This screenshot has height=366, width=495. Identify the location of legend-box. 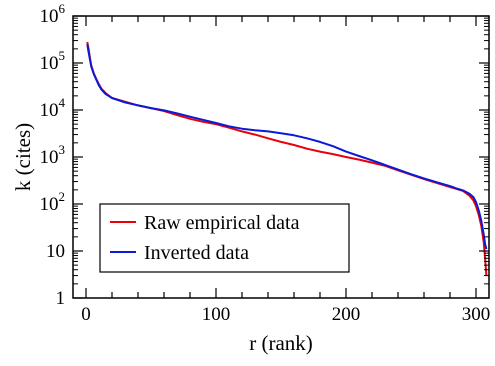
(224, 238).